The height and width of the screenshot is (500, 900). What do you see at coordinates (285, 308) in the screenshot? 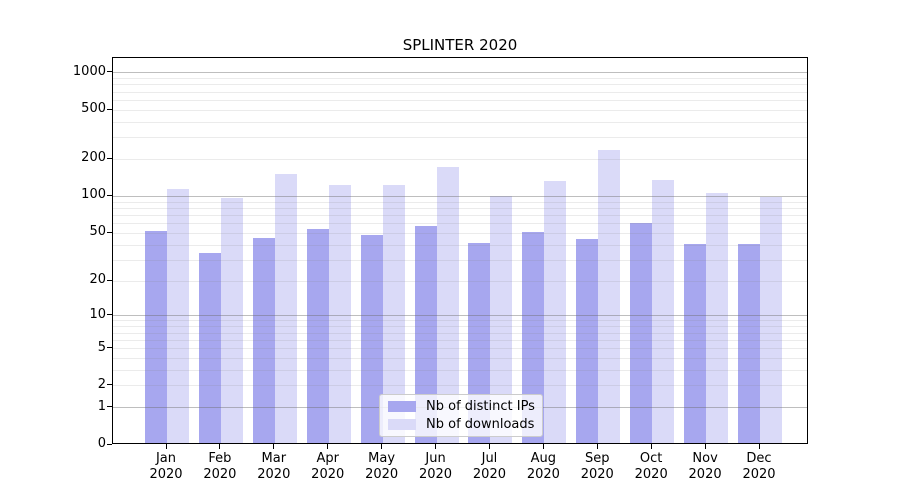
I see `bar-downloads-mar` at bounding box center [285, 308].